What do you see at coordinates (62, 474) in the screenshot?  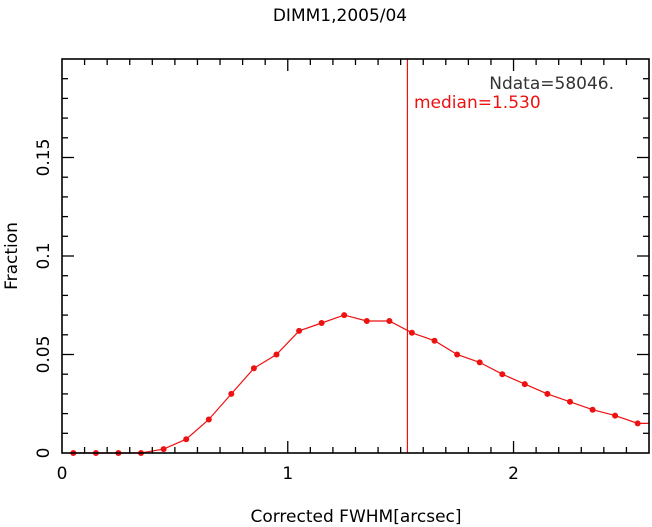 I see `x-tick-label: 0` at bounding box center [62, 474].